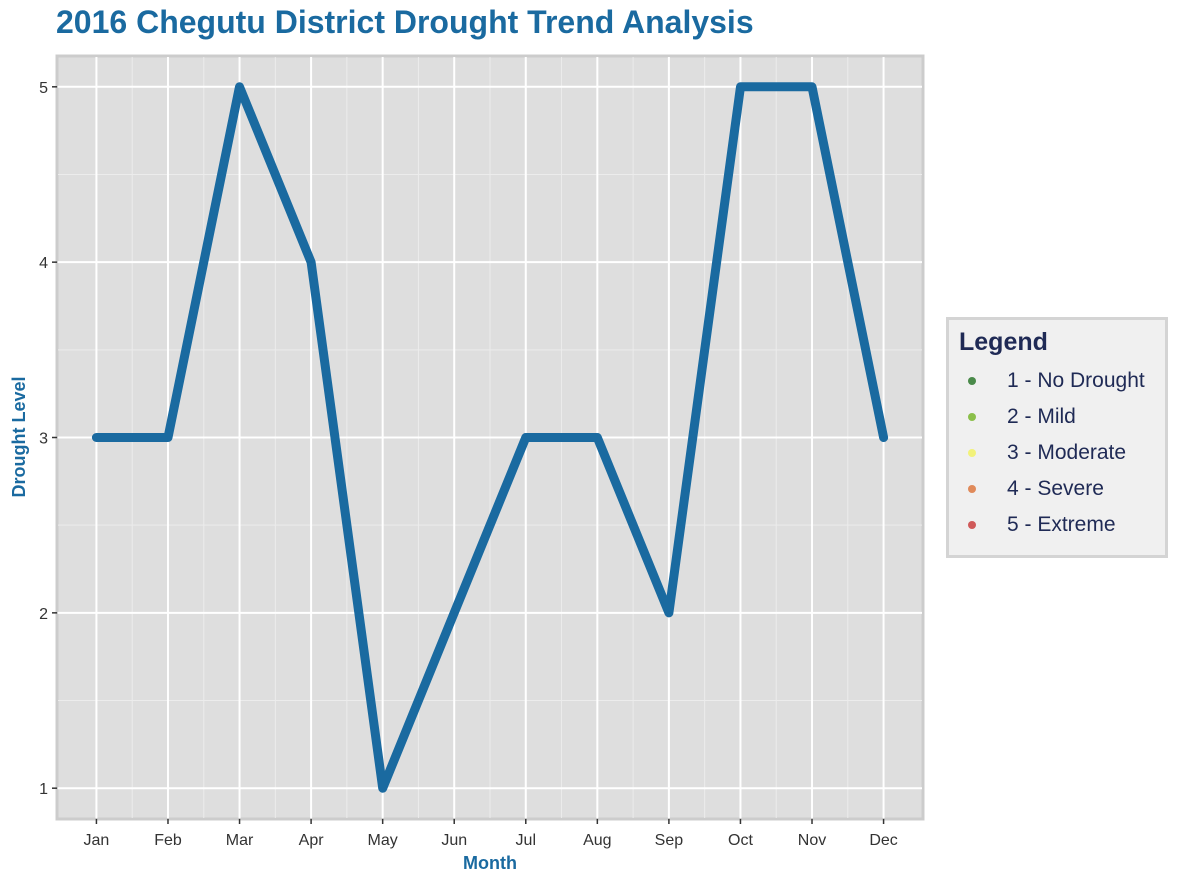 This screenshot has height=885, width=1181. Describe the element at coordinates (168, 840) in the screenshot. I see `x-tick-label: Feb` at that location.